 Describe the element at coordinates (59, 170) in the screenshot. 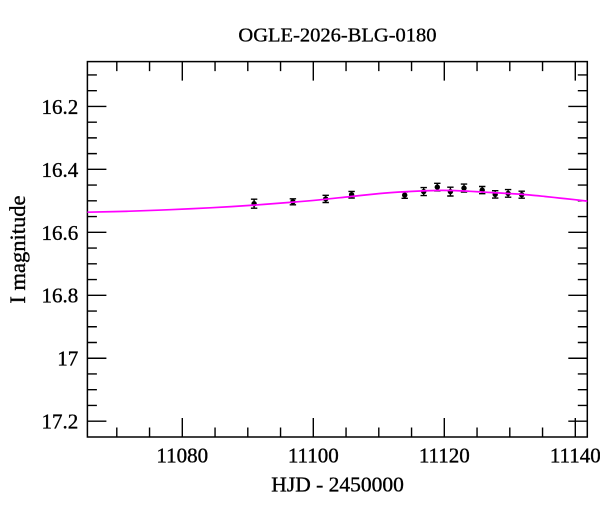

I see `svg-text: 16.4` at that location.